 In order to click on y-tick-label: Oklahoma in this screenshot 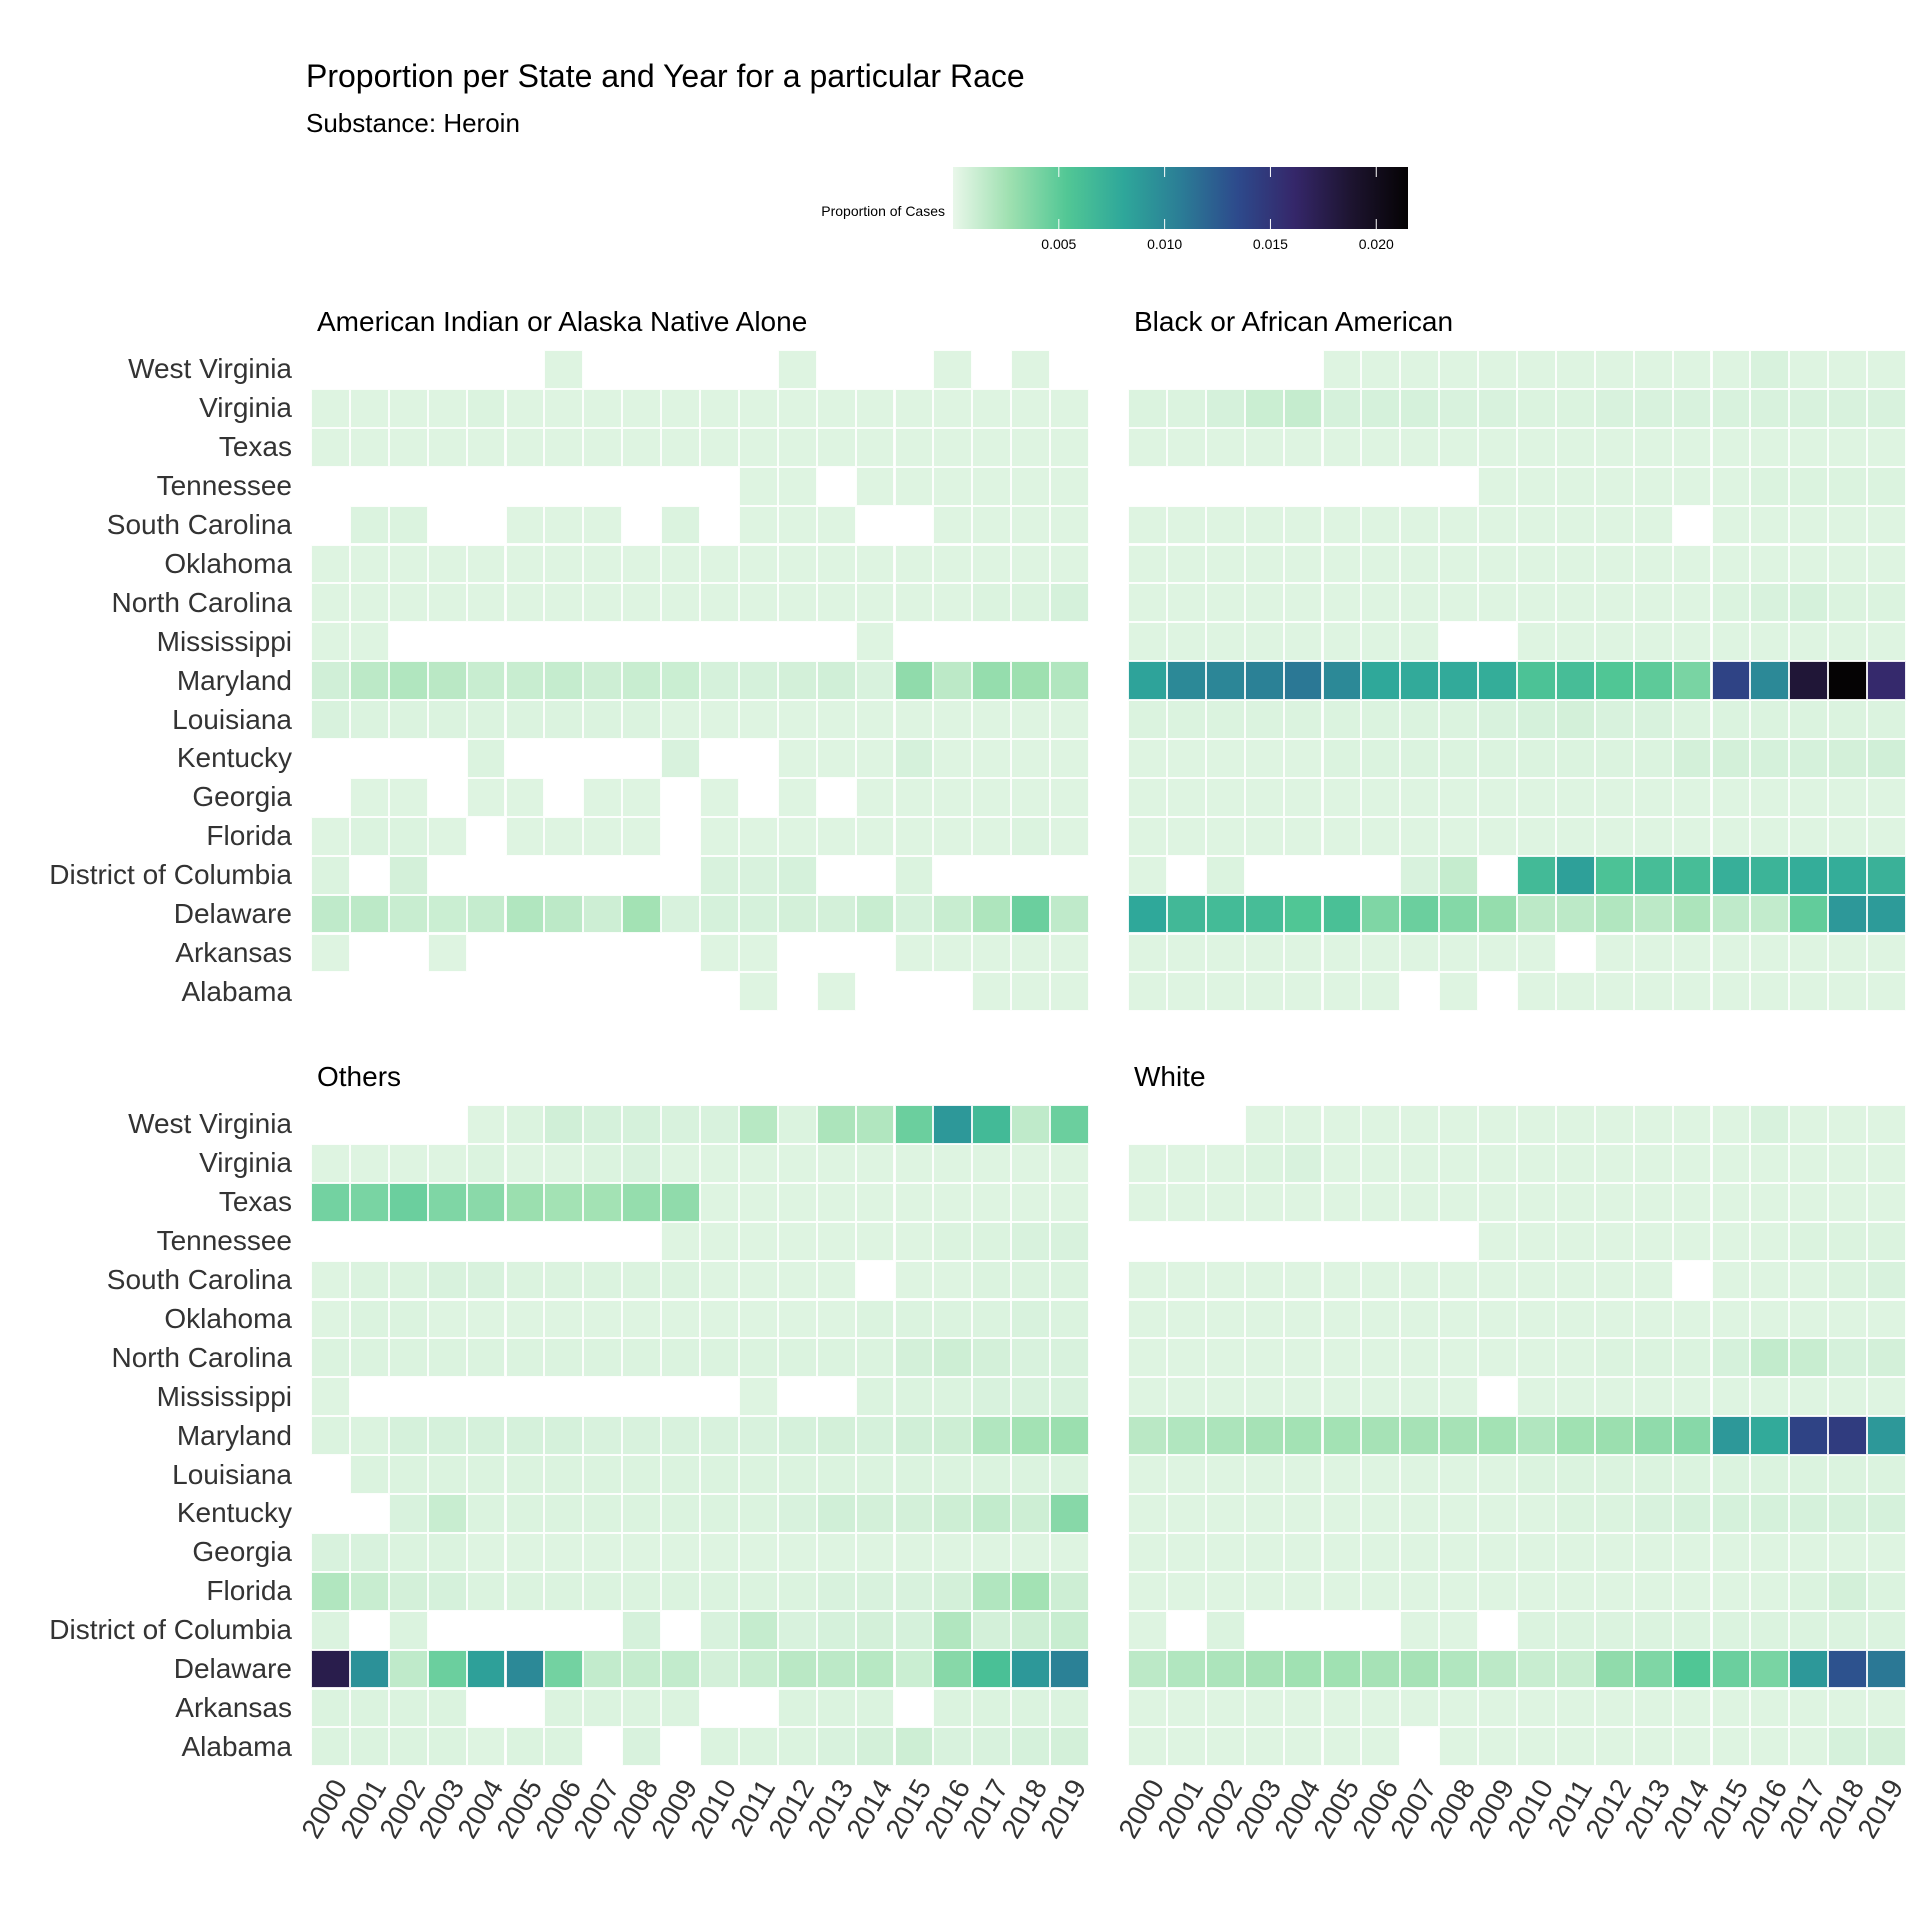, I will do `click(228, 1318)`.